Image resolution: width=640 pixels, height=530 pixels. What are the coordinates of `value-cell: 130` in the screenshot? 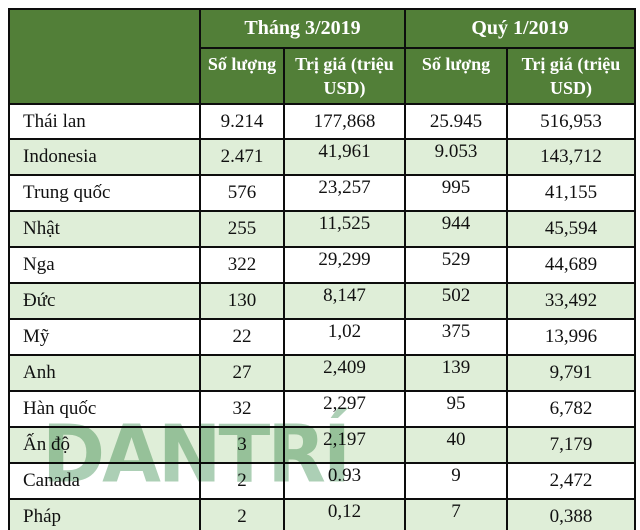 It's located at (242, 301).